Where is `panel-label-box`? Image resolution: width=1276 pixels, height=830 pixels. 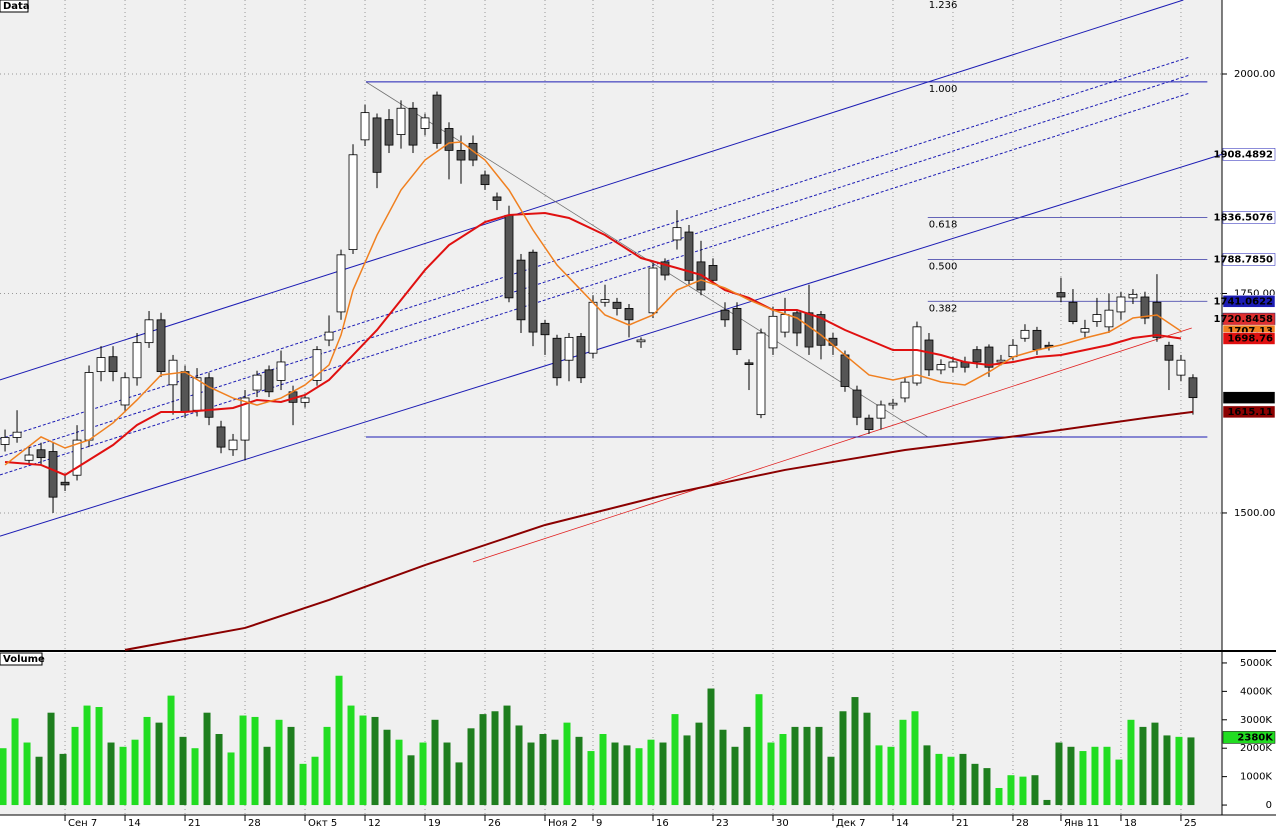
panel-label-box is located at coordinates (14, 6).